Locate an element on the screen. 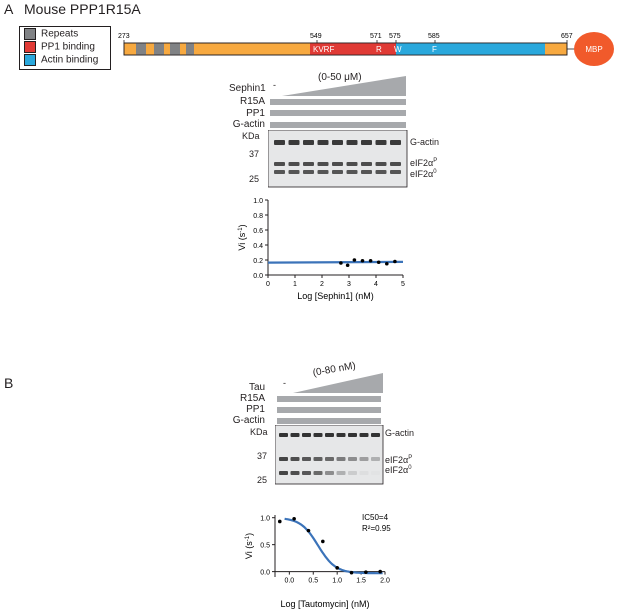 The width and height of the screenshot is (617, 613). y-tick-label: 0.4 is located at coordinates (258, 246).